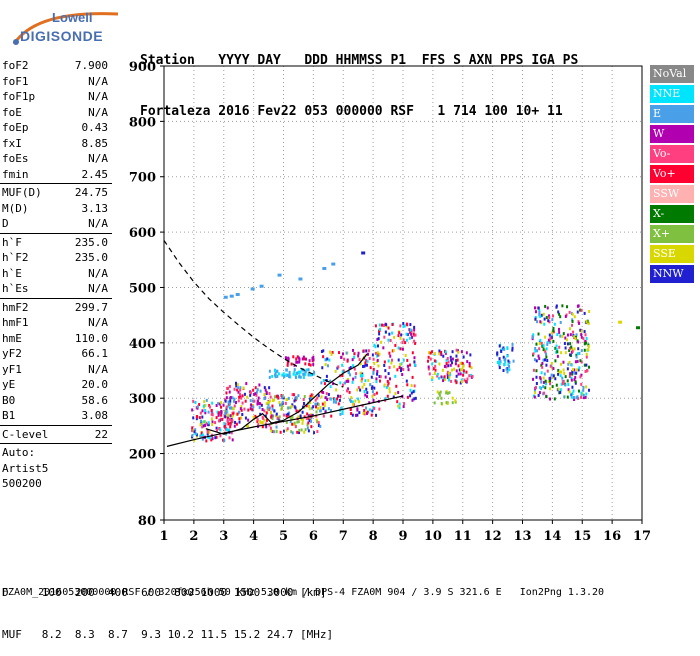 The width and height of the screenshot is (700, 656). I want to click on param-label: D, so click(5, 223).